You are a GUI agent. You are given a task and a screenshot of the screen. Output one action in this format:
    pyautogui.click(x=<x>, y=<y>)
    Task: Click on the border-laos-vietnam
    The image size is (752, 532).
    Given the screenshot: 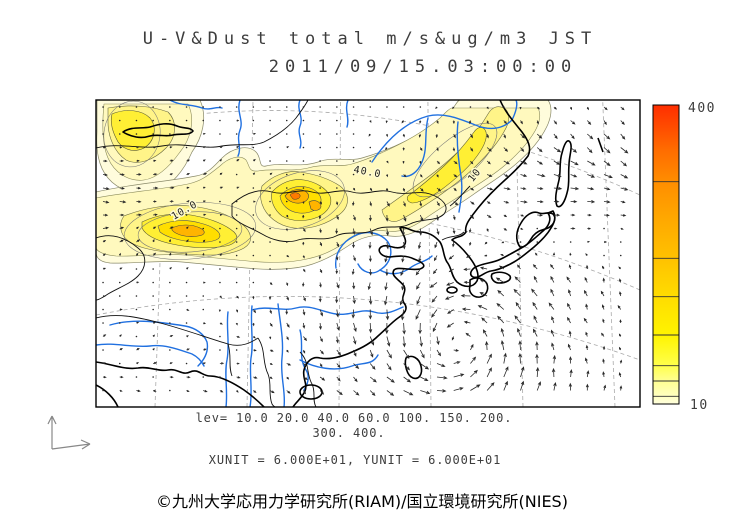 What is the action you would take?
    pyautogui.click(x=308, y=379)
    